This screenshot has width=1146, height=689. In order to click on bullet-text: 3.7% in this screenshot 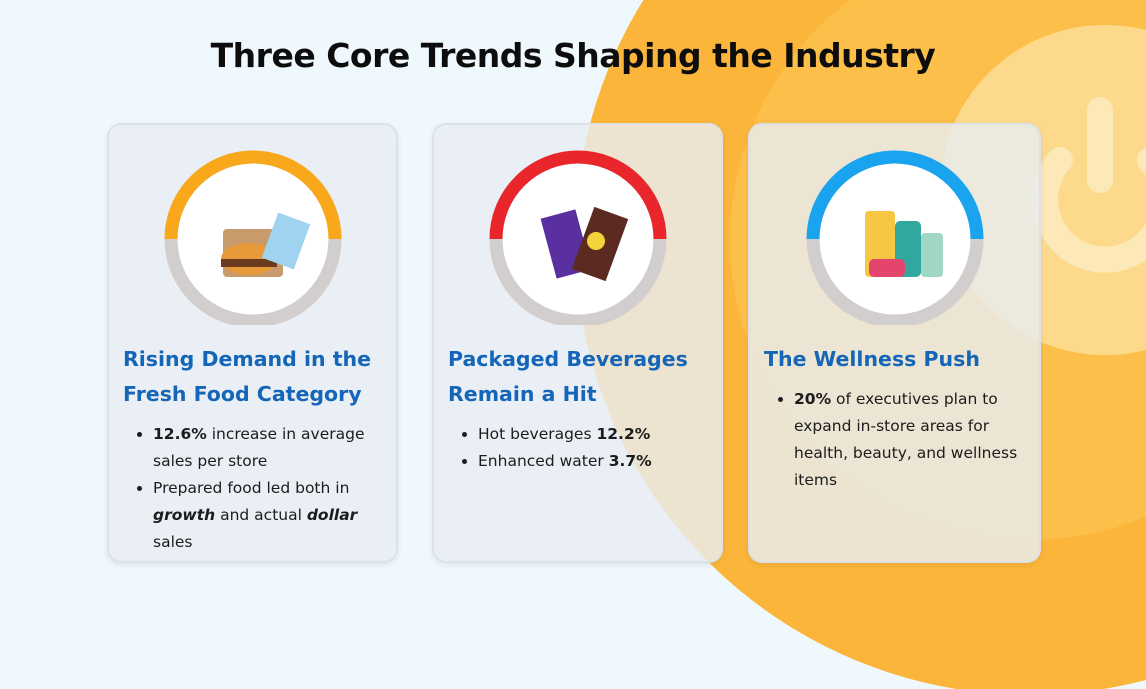, I will do `click(630, 461)`.